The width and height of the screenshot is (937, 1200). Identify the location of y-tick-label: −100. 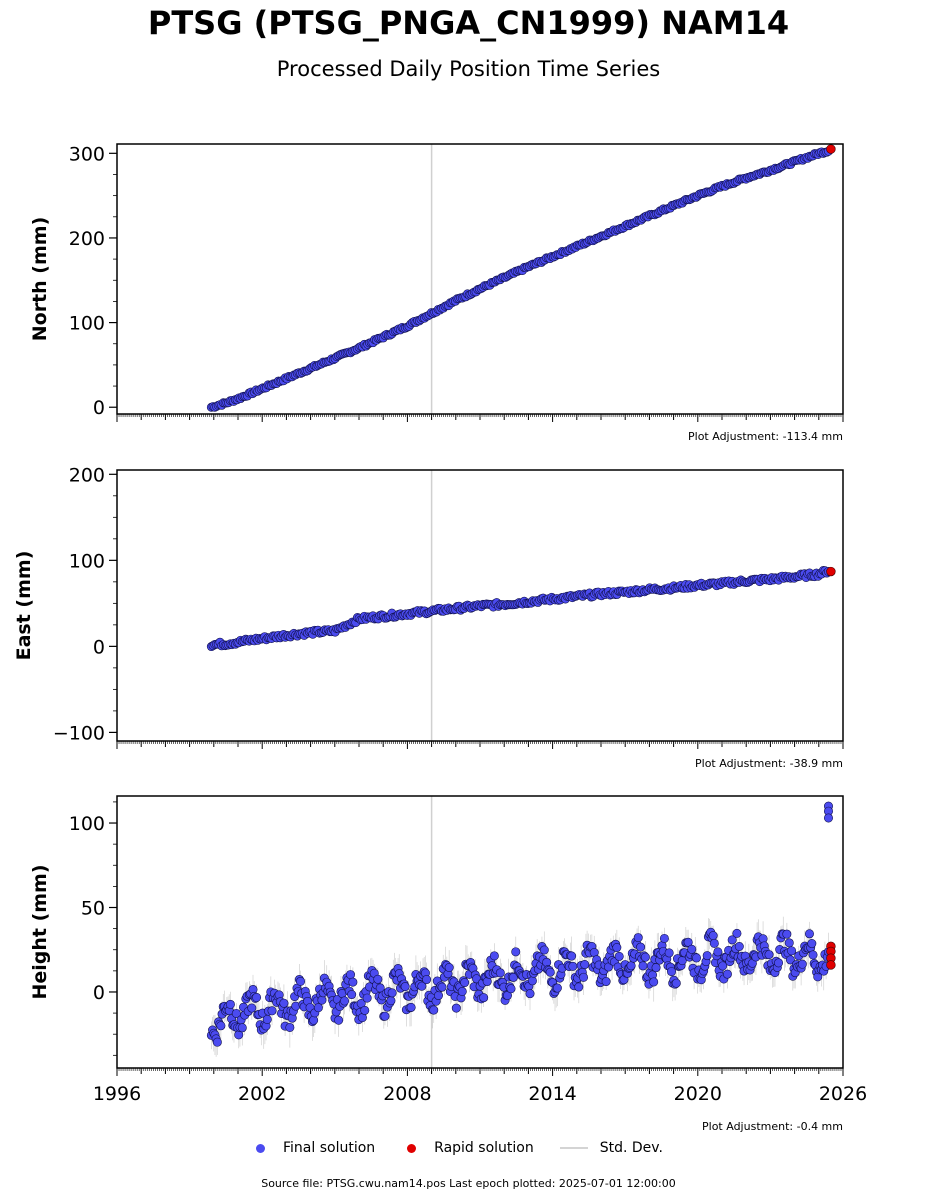
(79, 733).